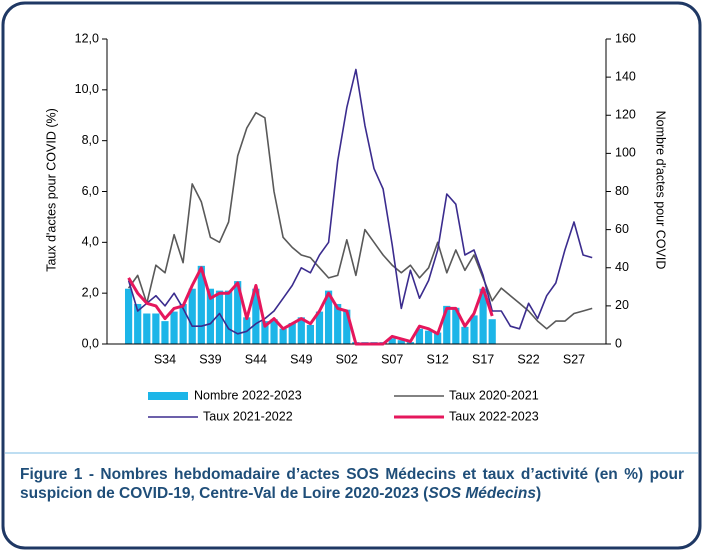  What do you see at coordinates (90, 242) in the screenshot?
I see `y-tick-label: 4,0` at bounding box center [90, 242].